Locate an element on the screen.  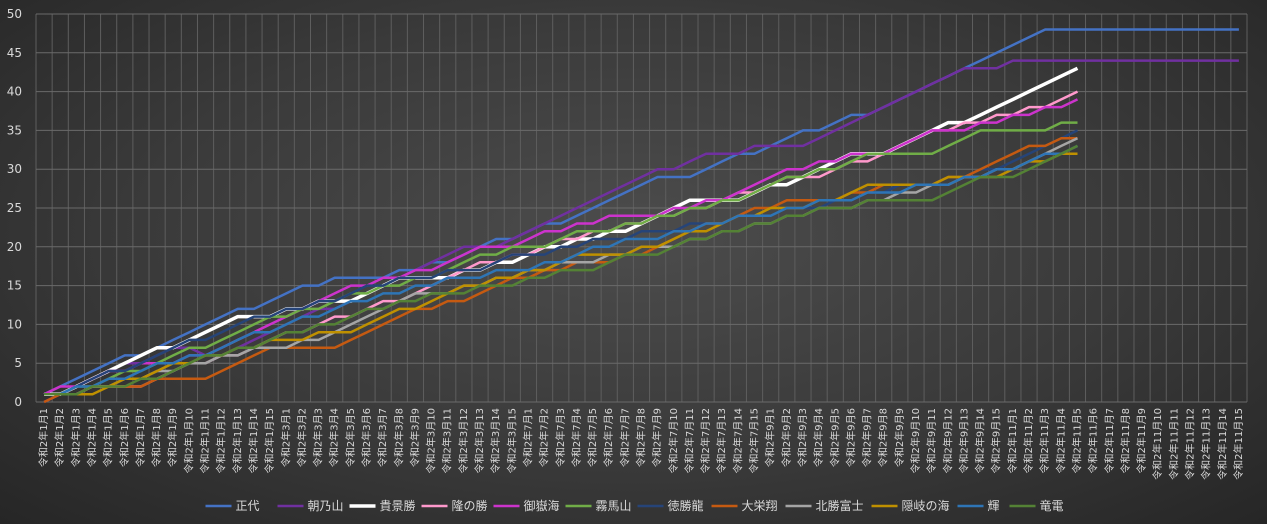
x-tick-label: 令和2年9月13 is located at coordinates (963, 440).